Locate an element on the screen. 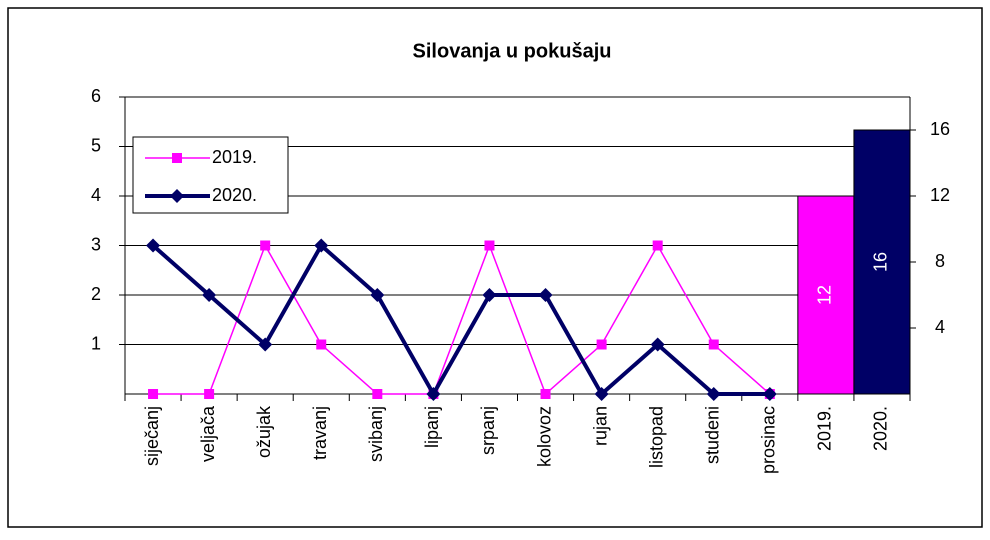 The image size is (990, 540). x-tick-label: siječanj is located at coordinates (152, 436).